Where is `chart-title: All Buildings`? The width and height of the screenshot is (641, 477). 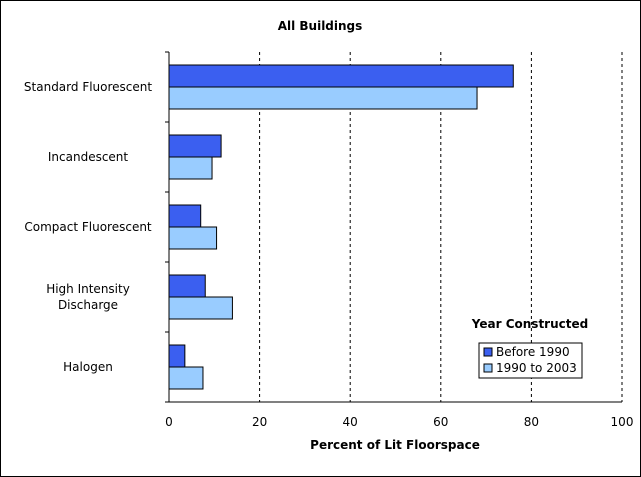 chart-title: All Buildings is located at coordinates (320, 26).